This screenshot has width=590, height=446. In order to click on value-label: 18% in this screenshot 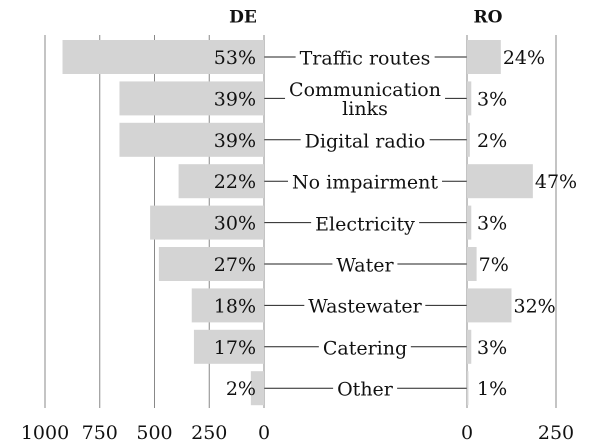, I will do `click(235, 306)`.